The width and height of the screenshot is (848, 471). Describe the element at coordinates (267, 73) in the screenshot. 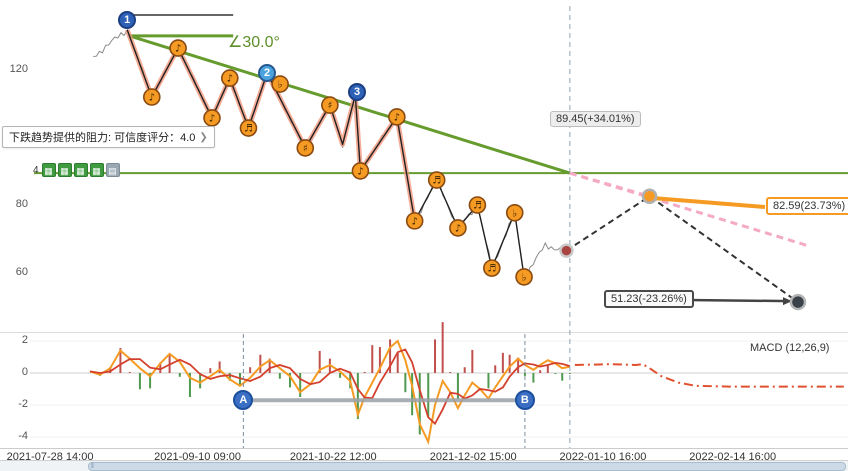

I see `pivot-marker-2: 2` at that location.